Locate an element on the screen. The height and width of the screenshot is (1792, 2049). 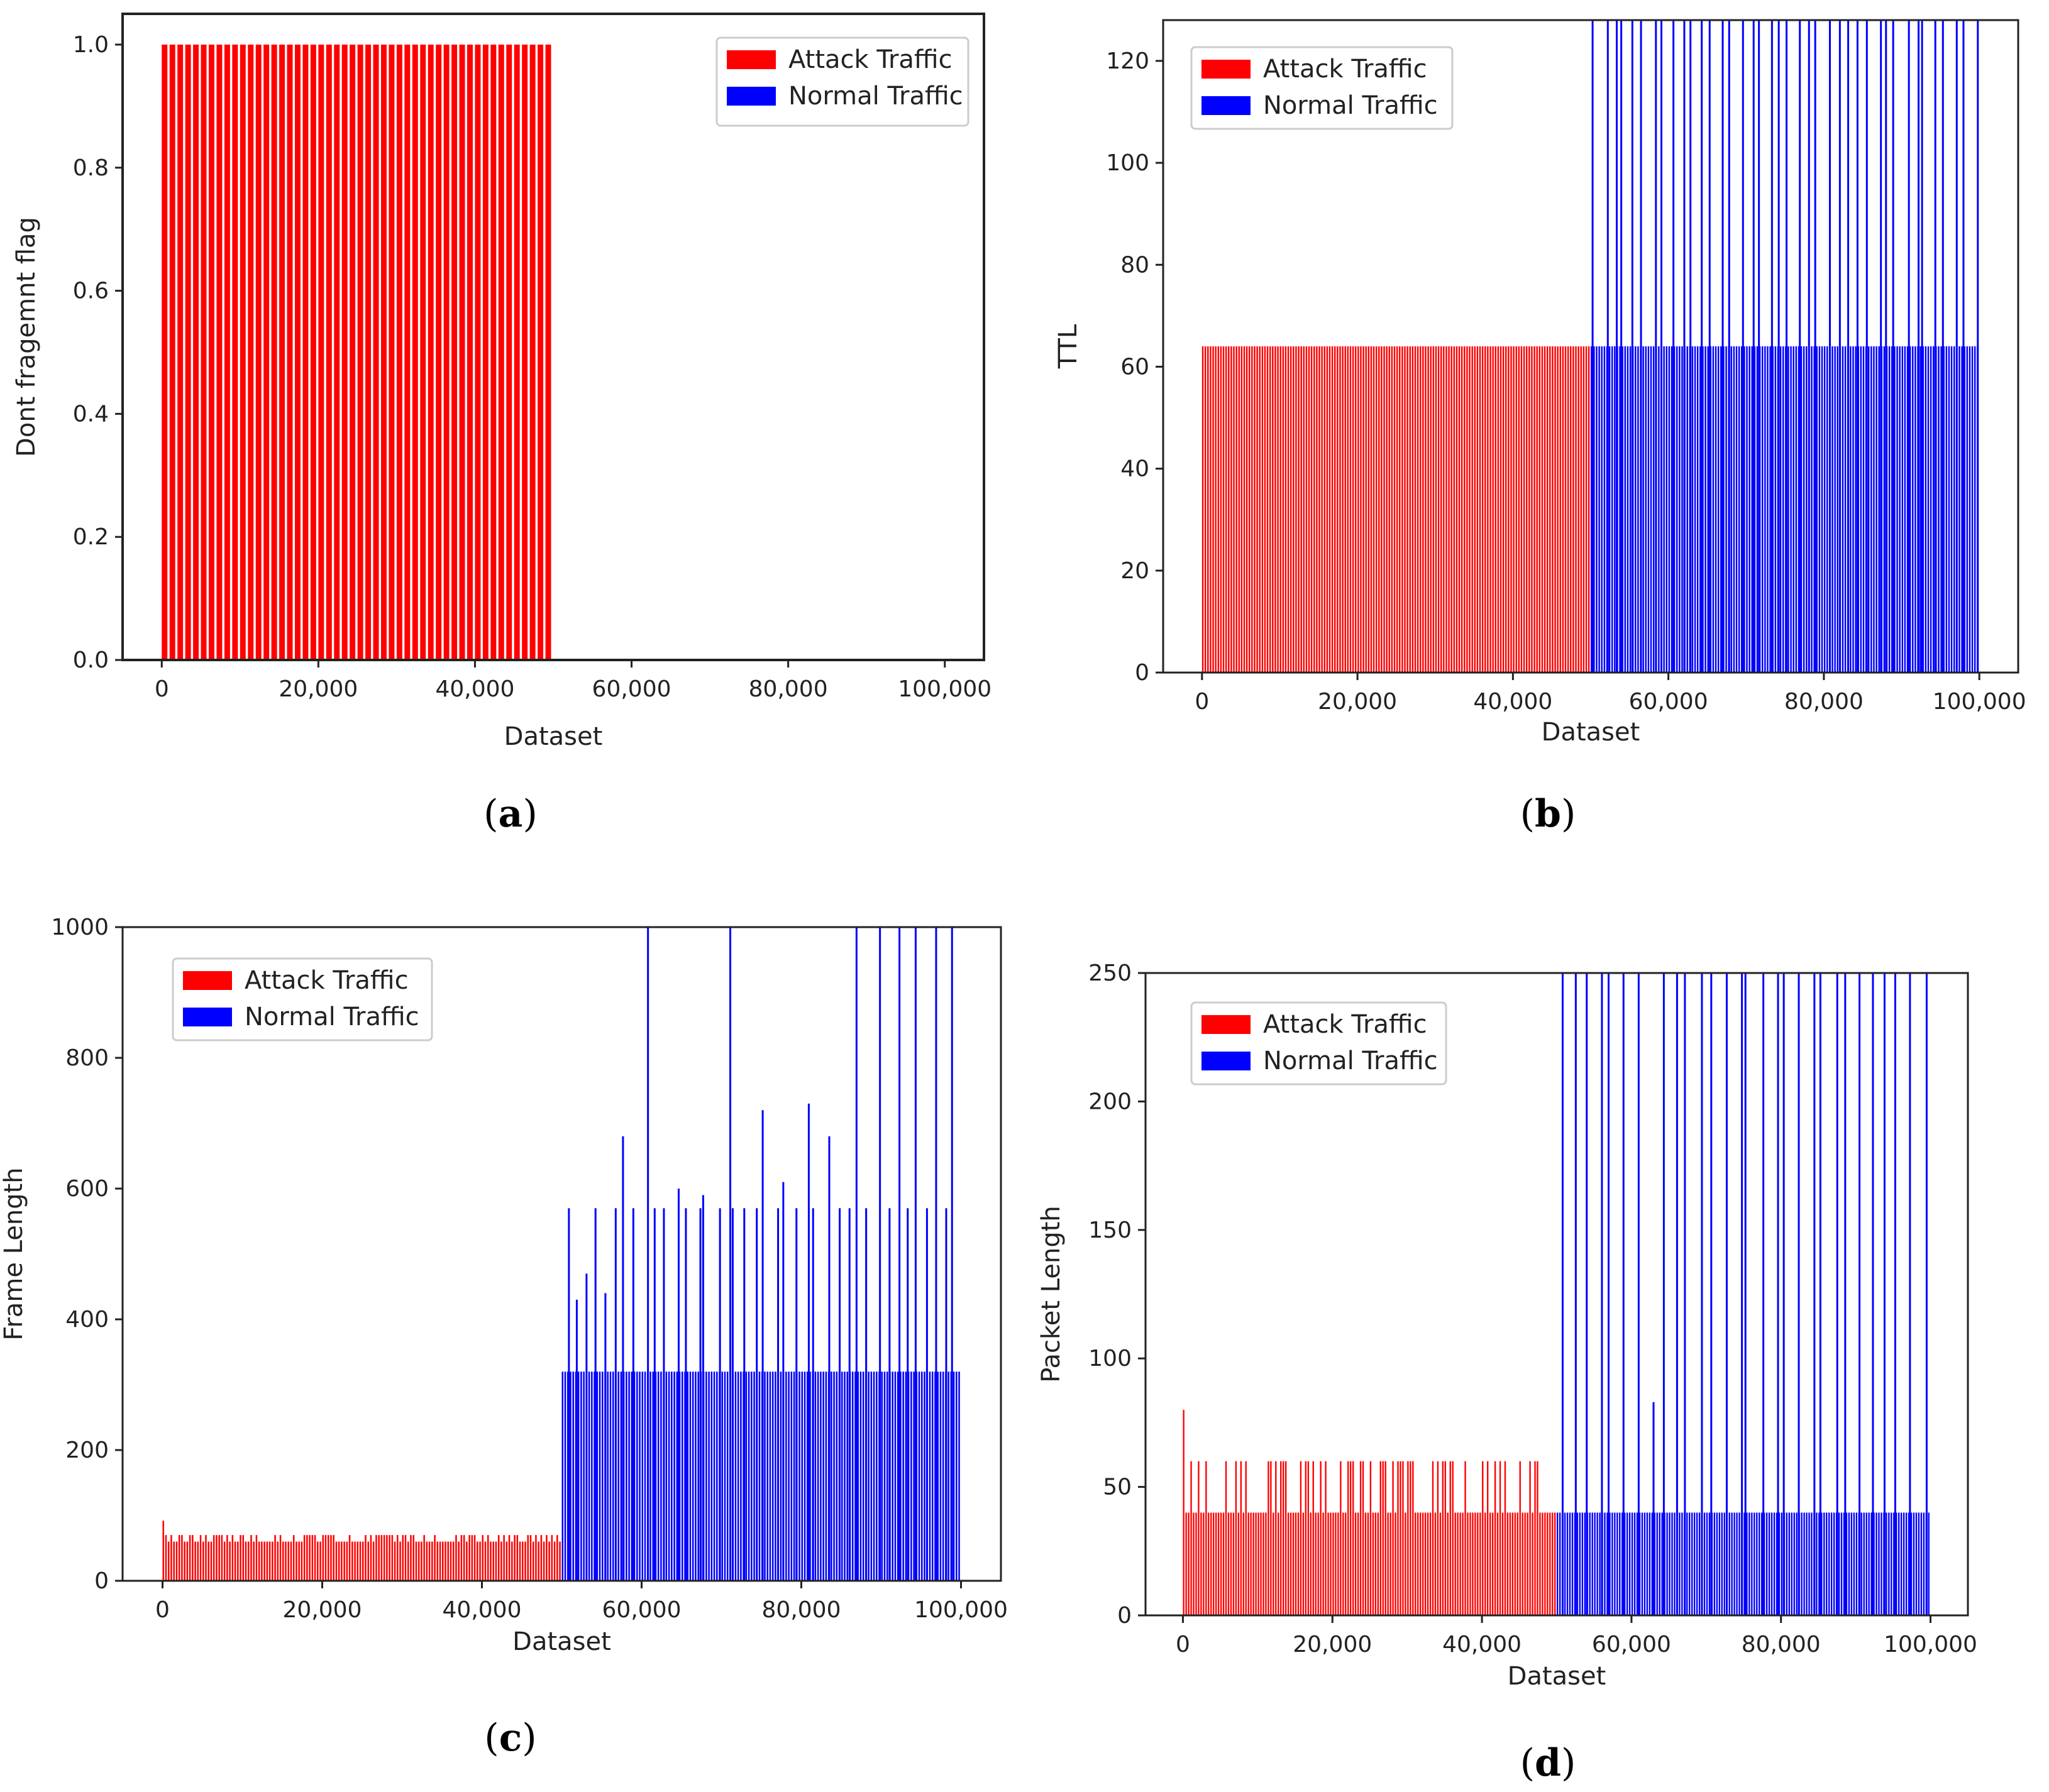
panel-b-x-tick-label: 20,000 is located at coordinates (1357, 702).